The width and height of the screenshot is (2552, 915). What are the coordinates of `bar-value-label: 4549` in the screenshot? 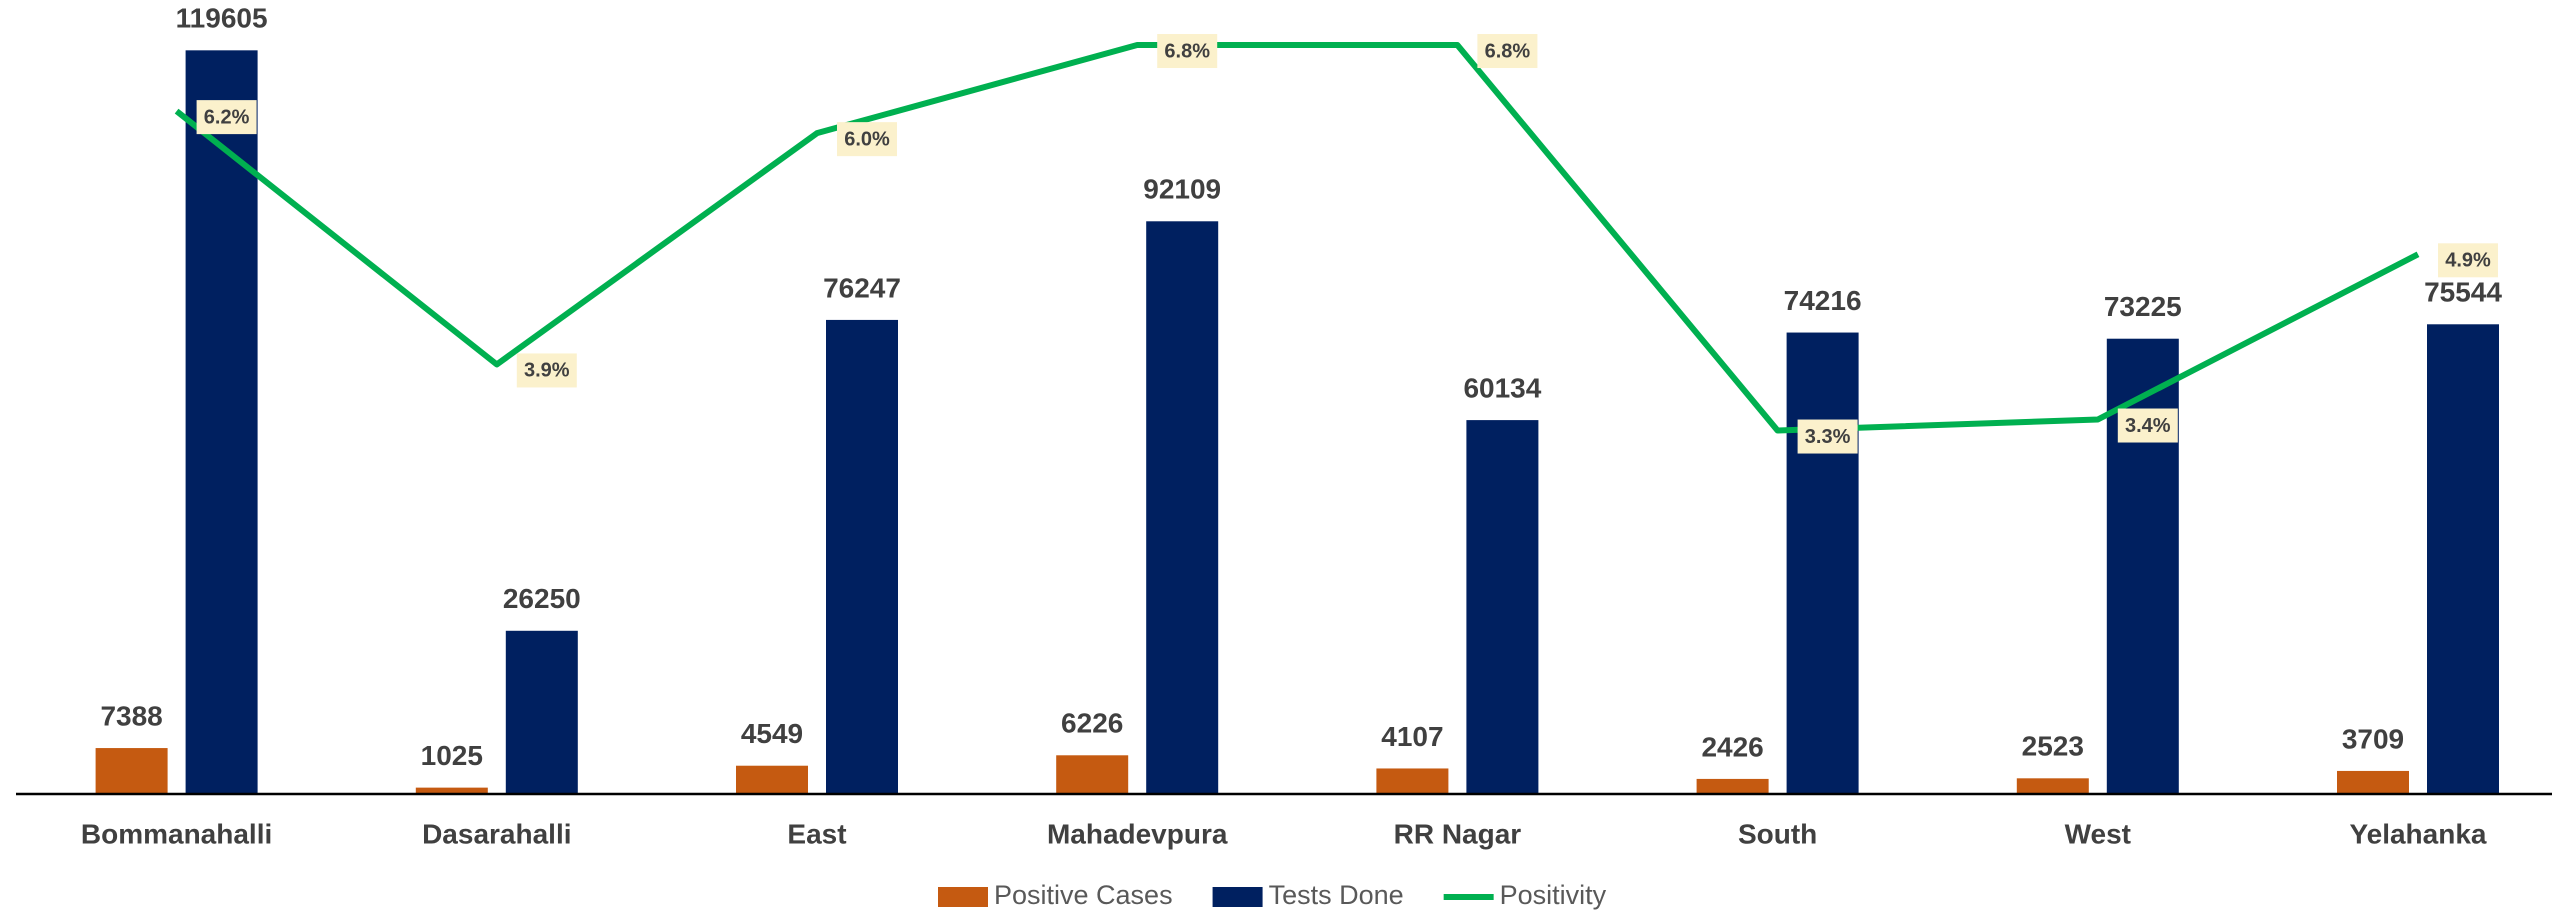 It's located at (772, 733).